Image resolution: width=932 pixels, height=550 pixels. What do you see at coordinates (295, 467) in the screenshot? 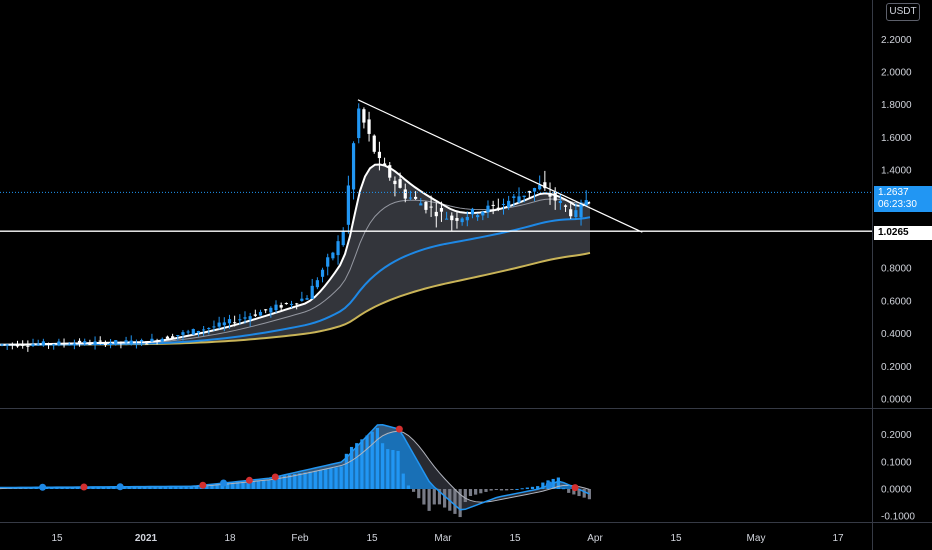
I see `osc-main-line` at bounding box center [295, 467].